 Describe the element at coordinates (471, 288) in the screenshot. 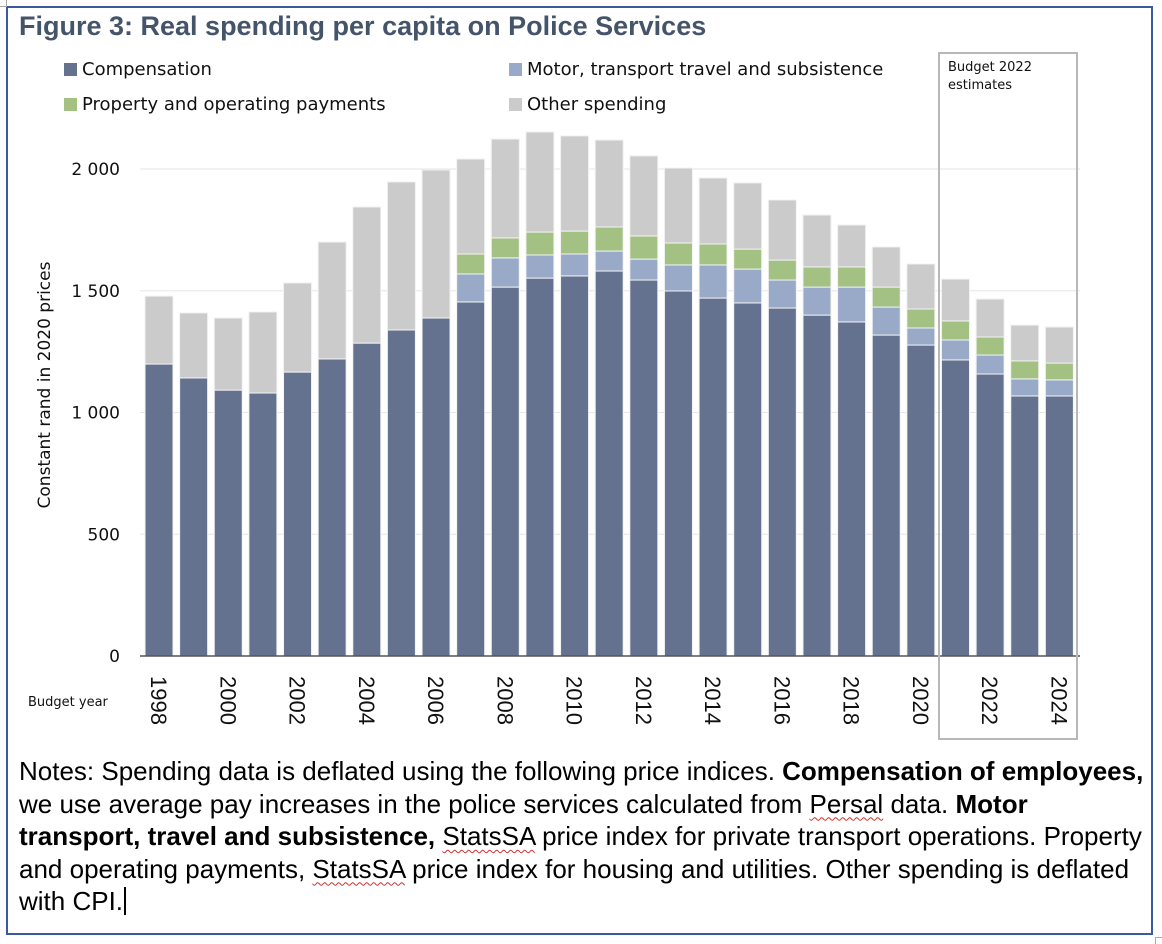

I see `bar-segment-motor-2007` at that location.